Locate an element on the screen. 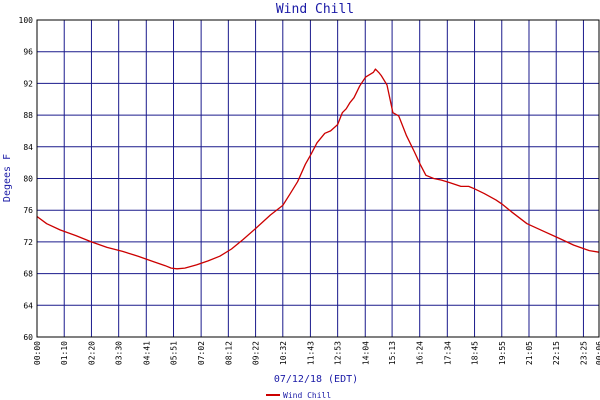  y-tick-label: 72 is located at coordinates (28, 242).